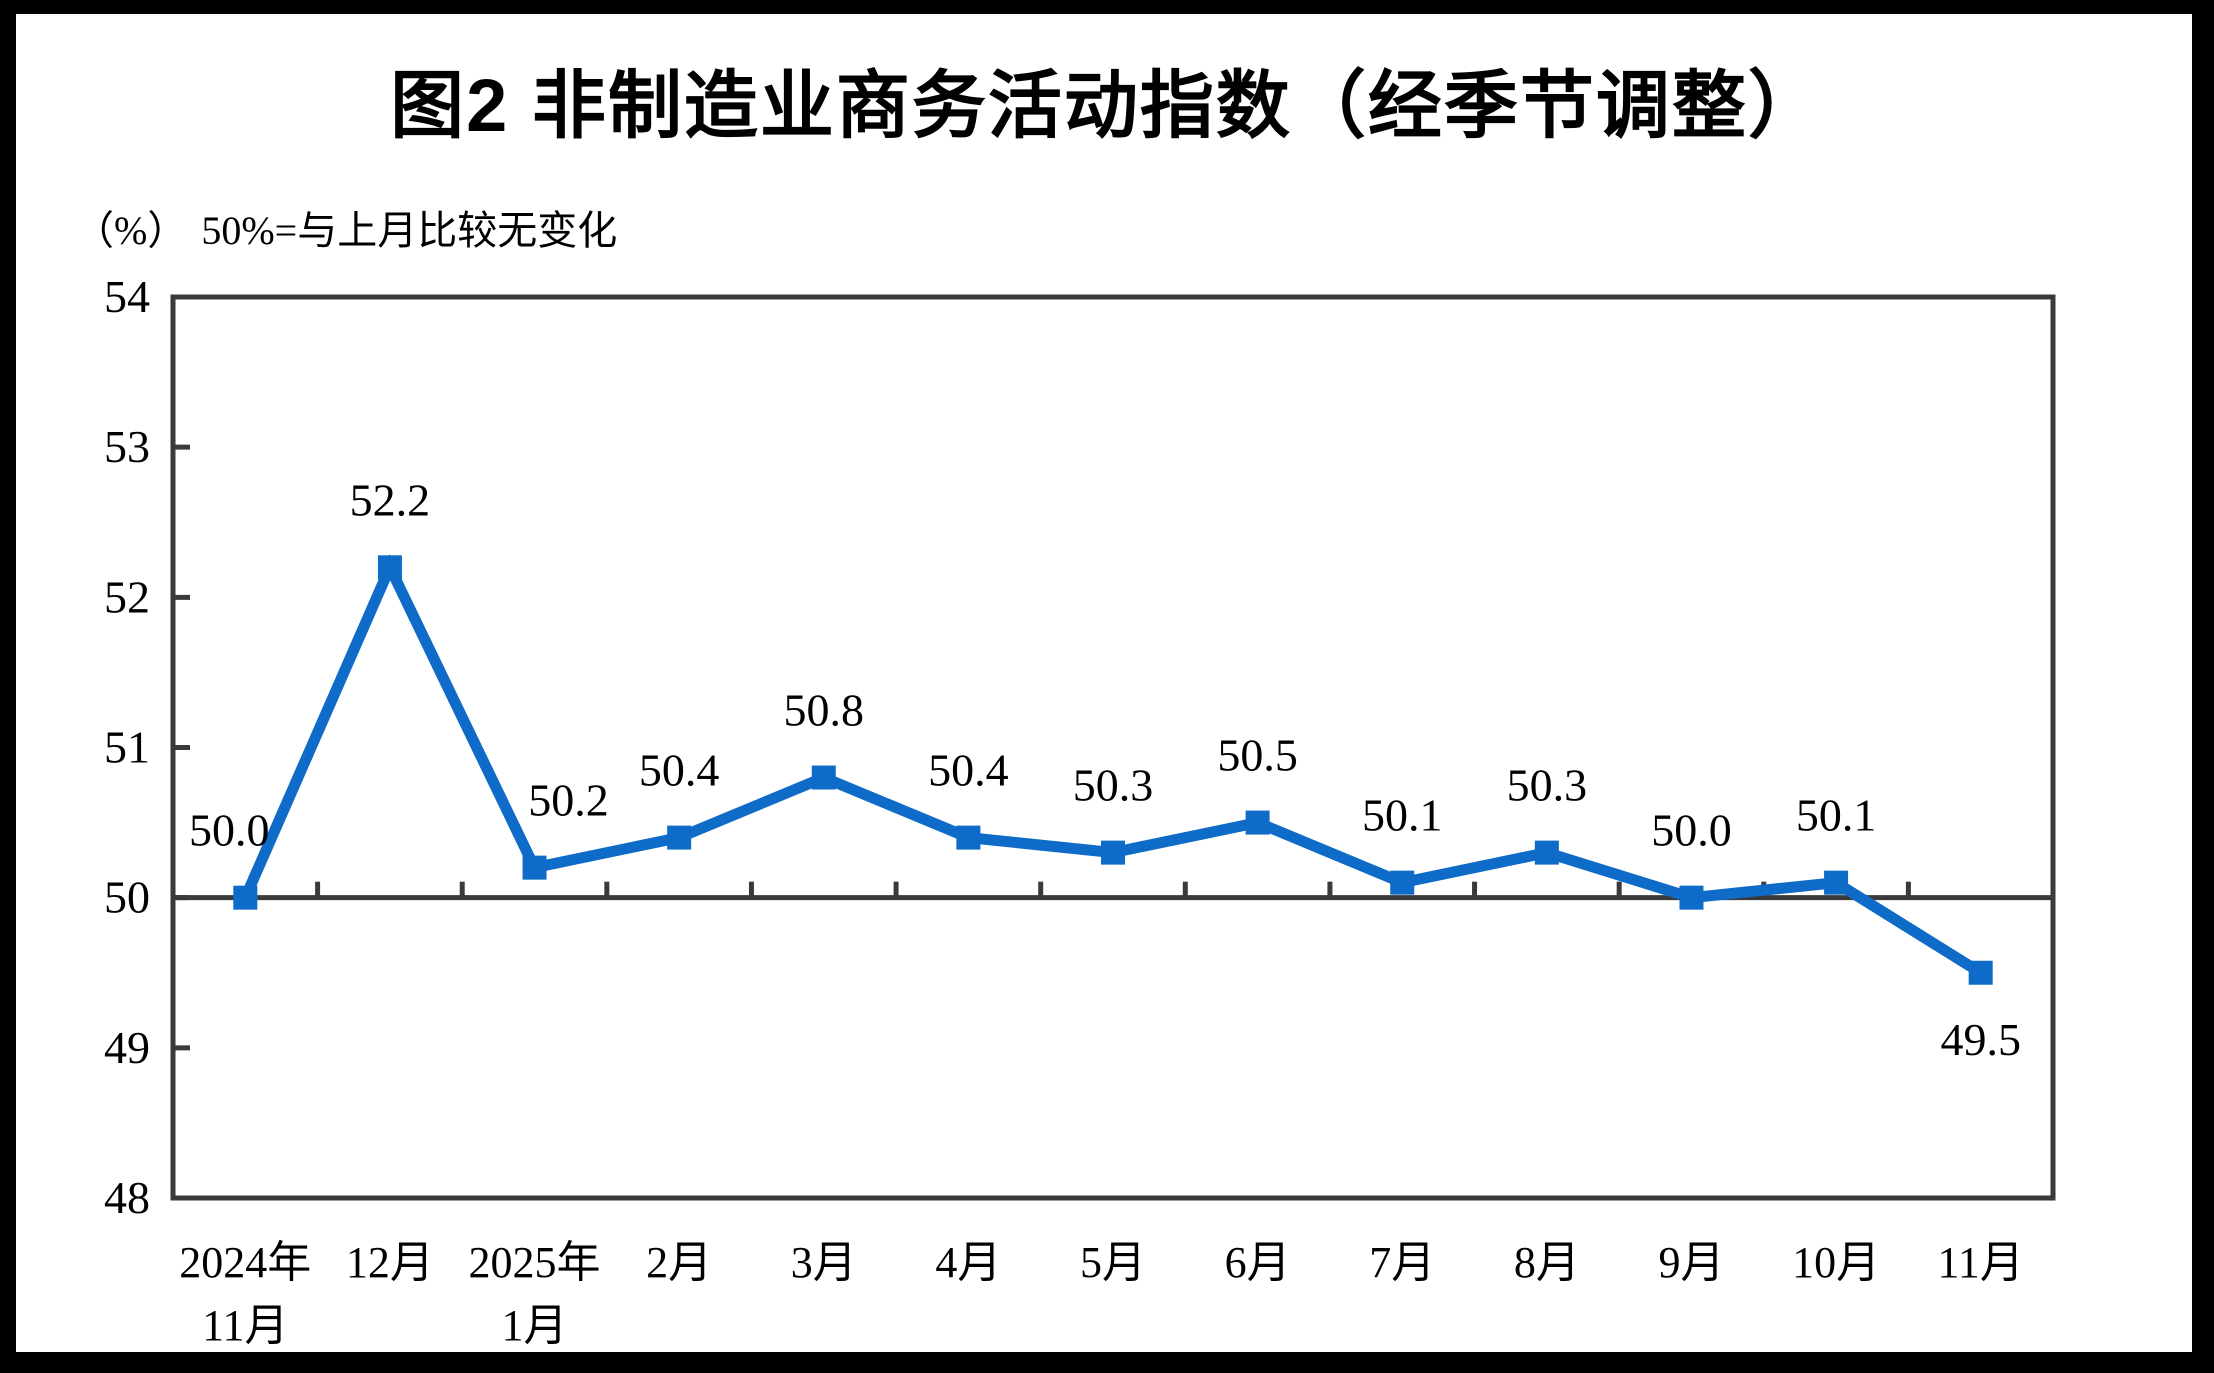 This screenshot has height=1373, width=2214. Describe the element at coordinates (390, 1262) in the screenshot. I see `x-axis-label: 12月` at that location.